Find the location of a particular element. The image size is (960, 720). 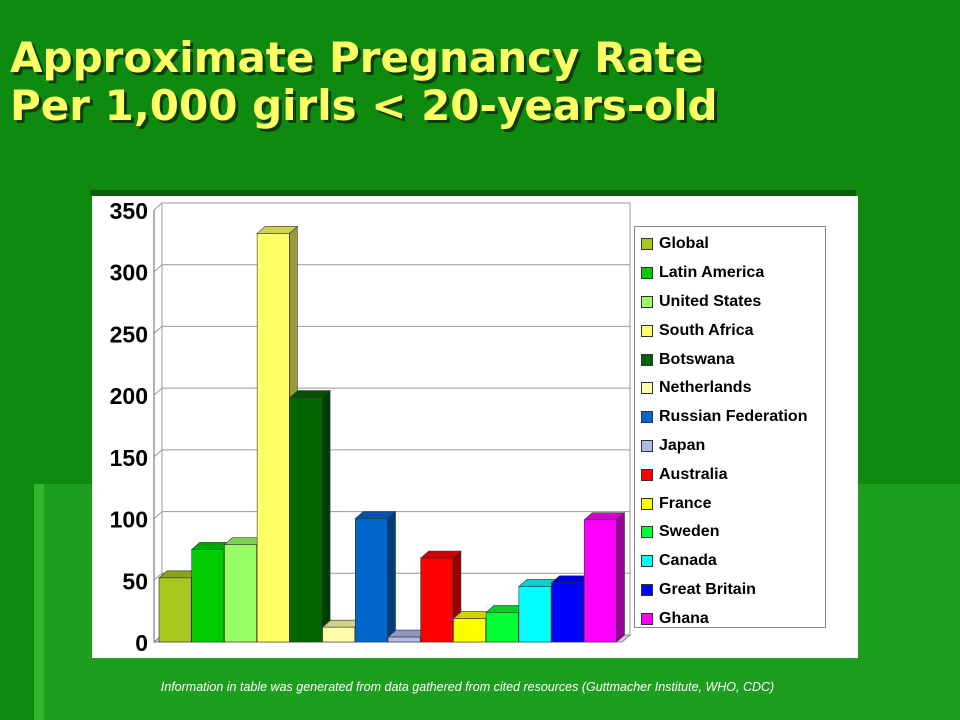

legend-label: Sweden is located at coordinates (689, 532).